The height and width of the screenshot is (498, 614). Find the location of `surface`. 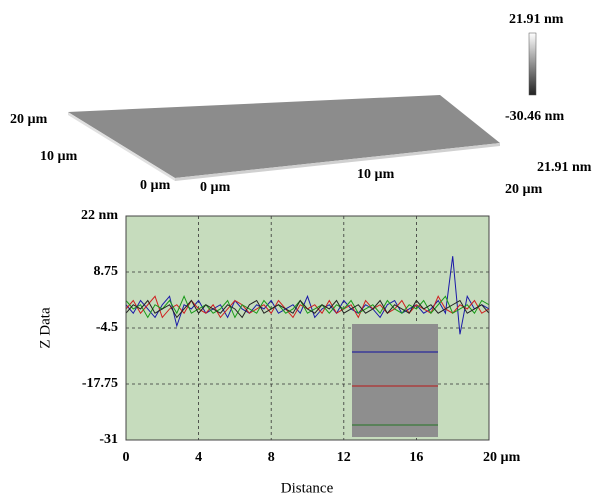

surface is located at coordinates (284, 136).